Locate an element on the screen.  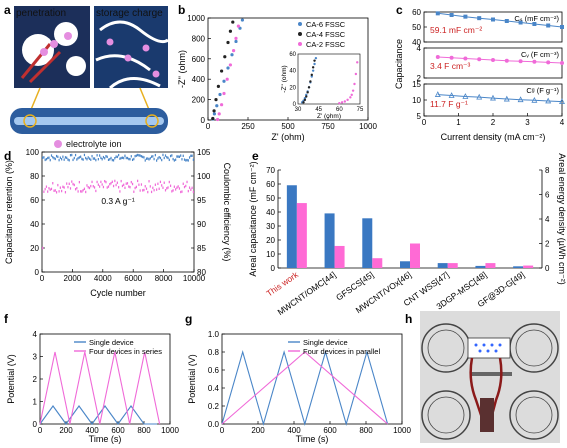
panel-h-photo is located at coordinates (490, 377).